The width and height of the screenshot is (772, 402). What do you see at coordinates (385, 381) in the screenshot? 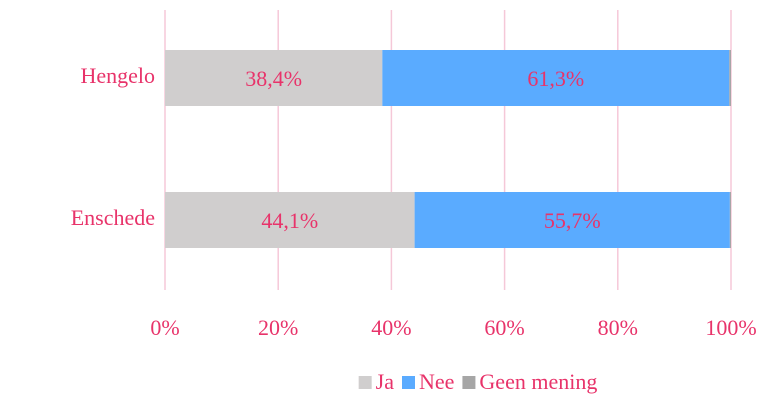
I see `legend-label: Ja` at bounding box center [385, 381].